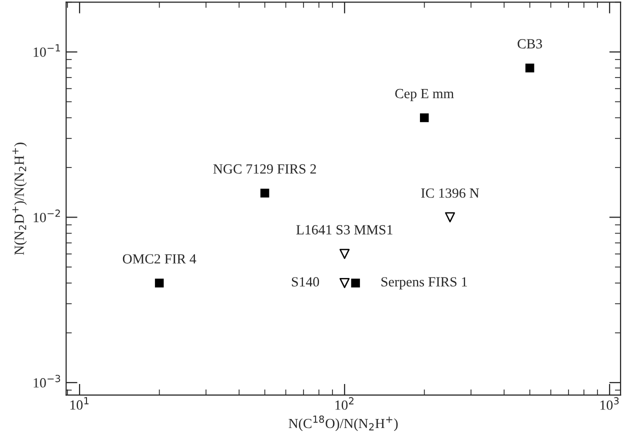  Describe the element at coordinates (530, 43) in the screenshot. I see `annotation: CB3` at that location.